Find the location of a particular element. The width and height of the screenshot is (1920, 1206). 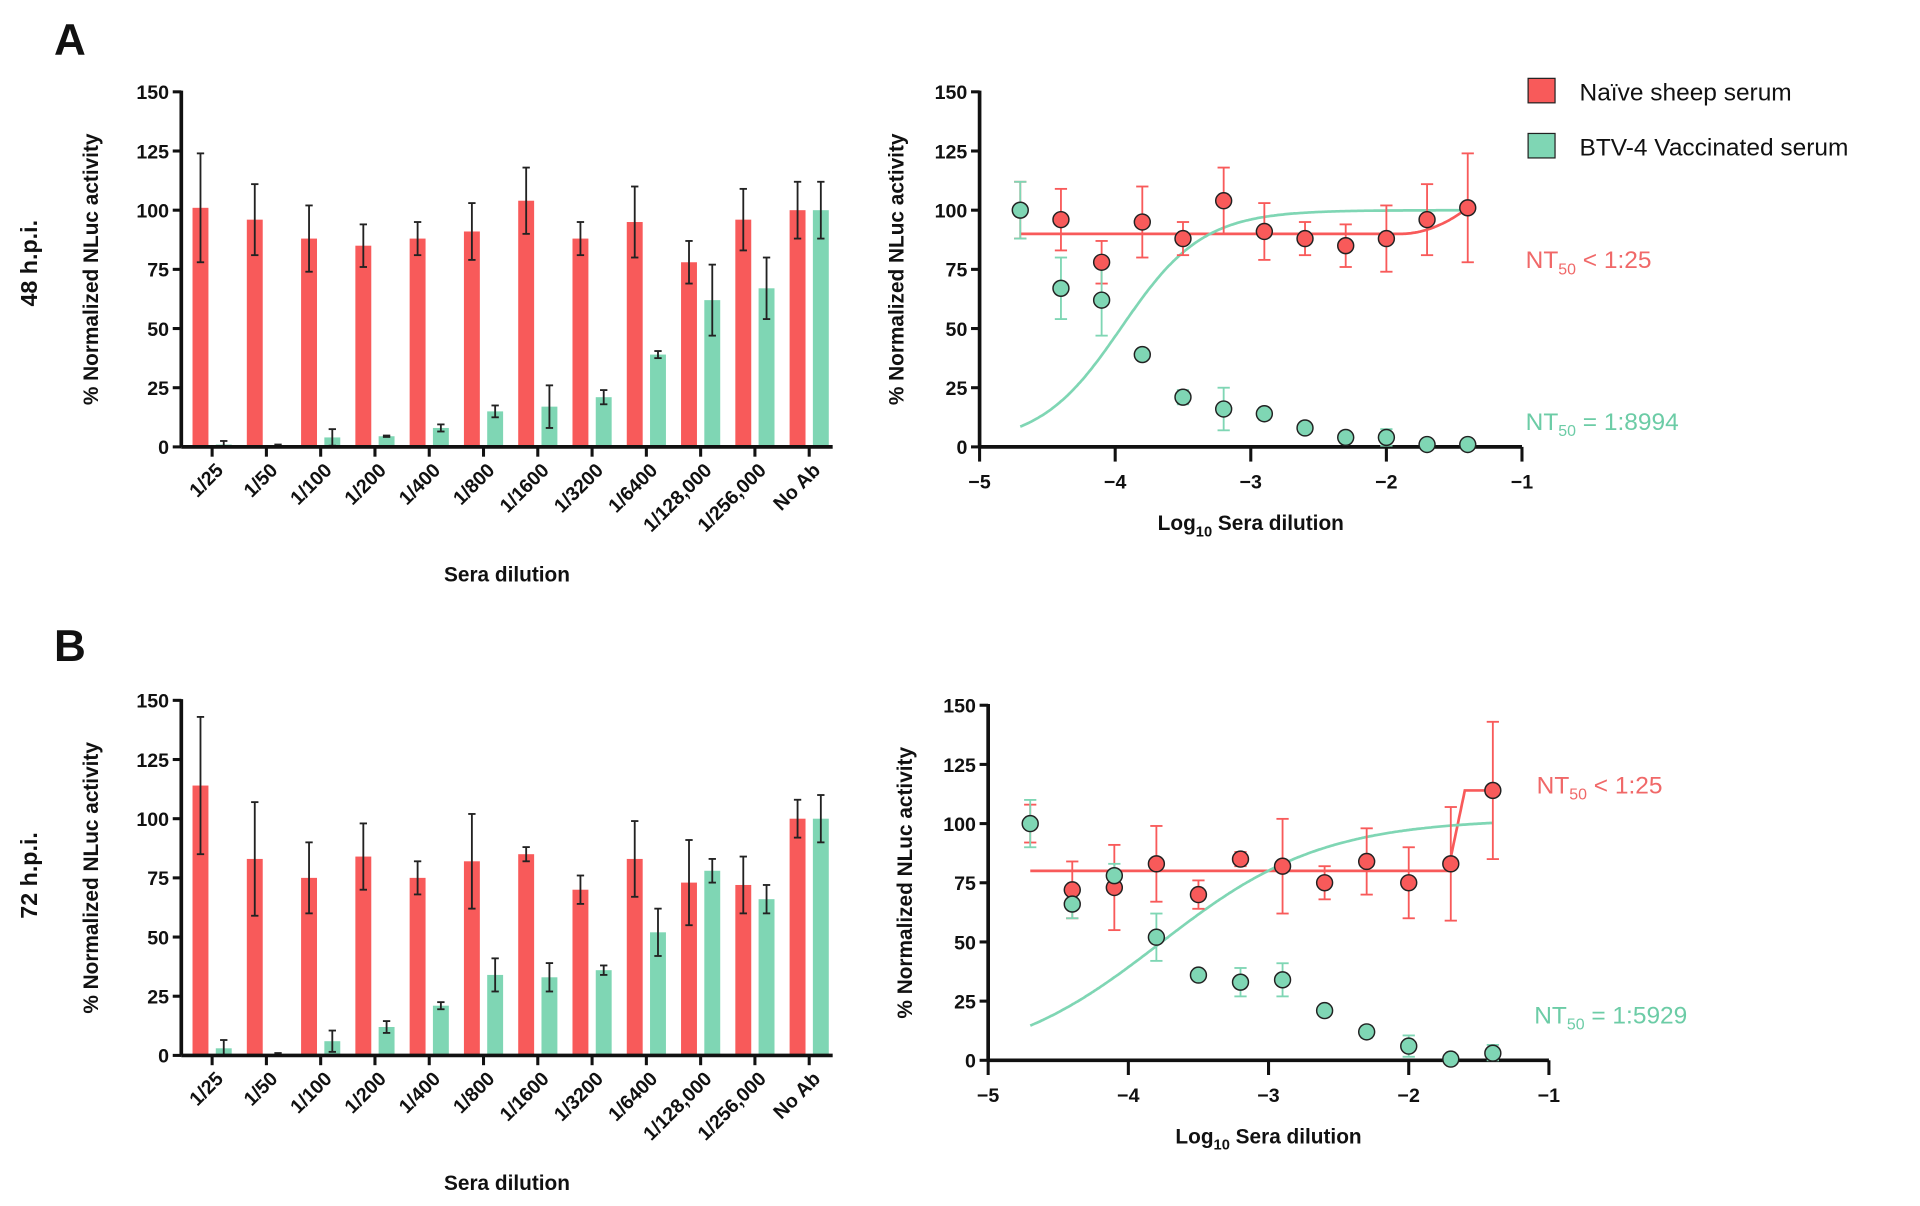

x-tick-label: −2 is located at coordinates (1409, 1096).